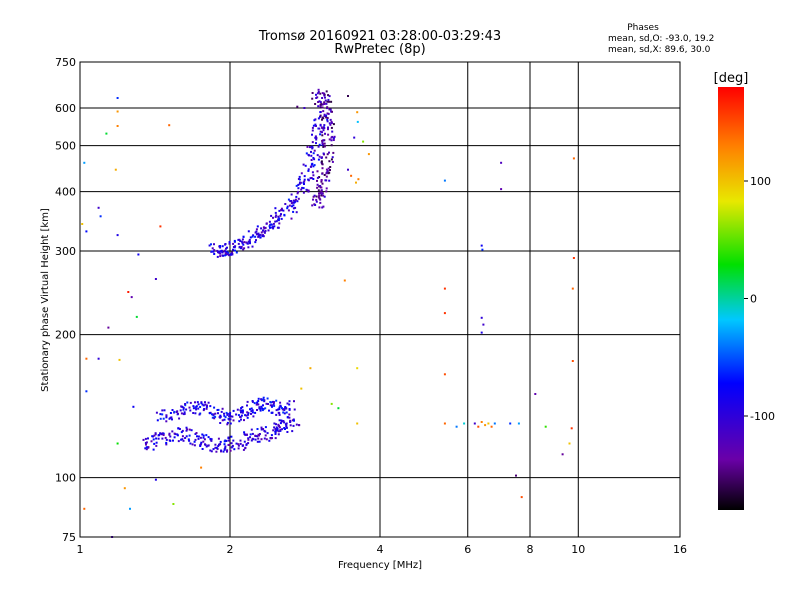  I want to click on x-tick-label: 4, so click(380, 549).